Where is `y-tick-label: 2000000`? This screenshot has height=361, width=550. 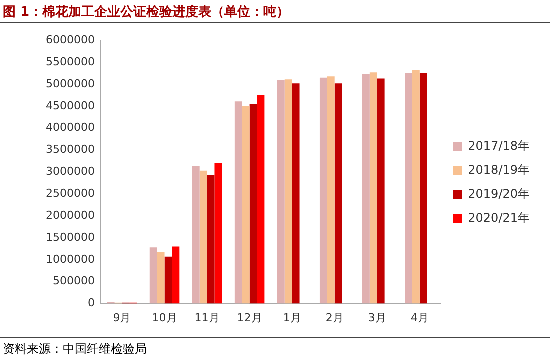 y-tick-label: 2000000 is located at coordinates (70, 215).